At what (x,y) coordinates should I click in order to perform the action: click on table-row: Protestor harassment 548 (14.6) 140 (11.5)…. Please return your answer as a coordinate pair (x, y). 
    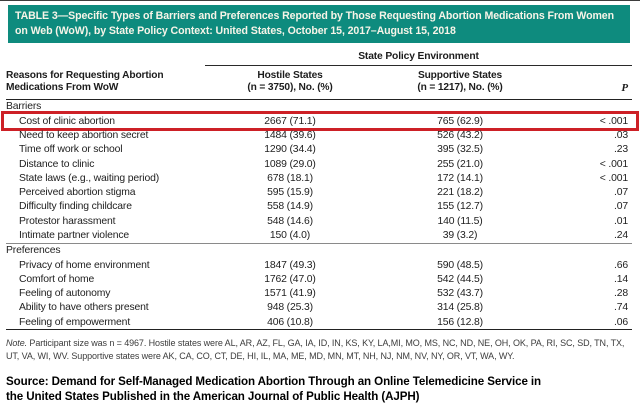
    Looking at the image, I should click on (319, 221).